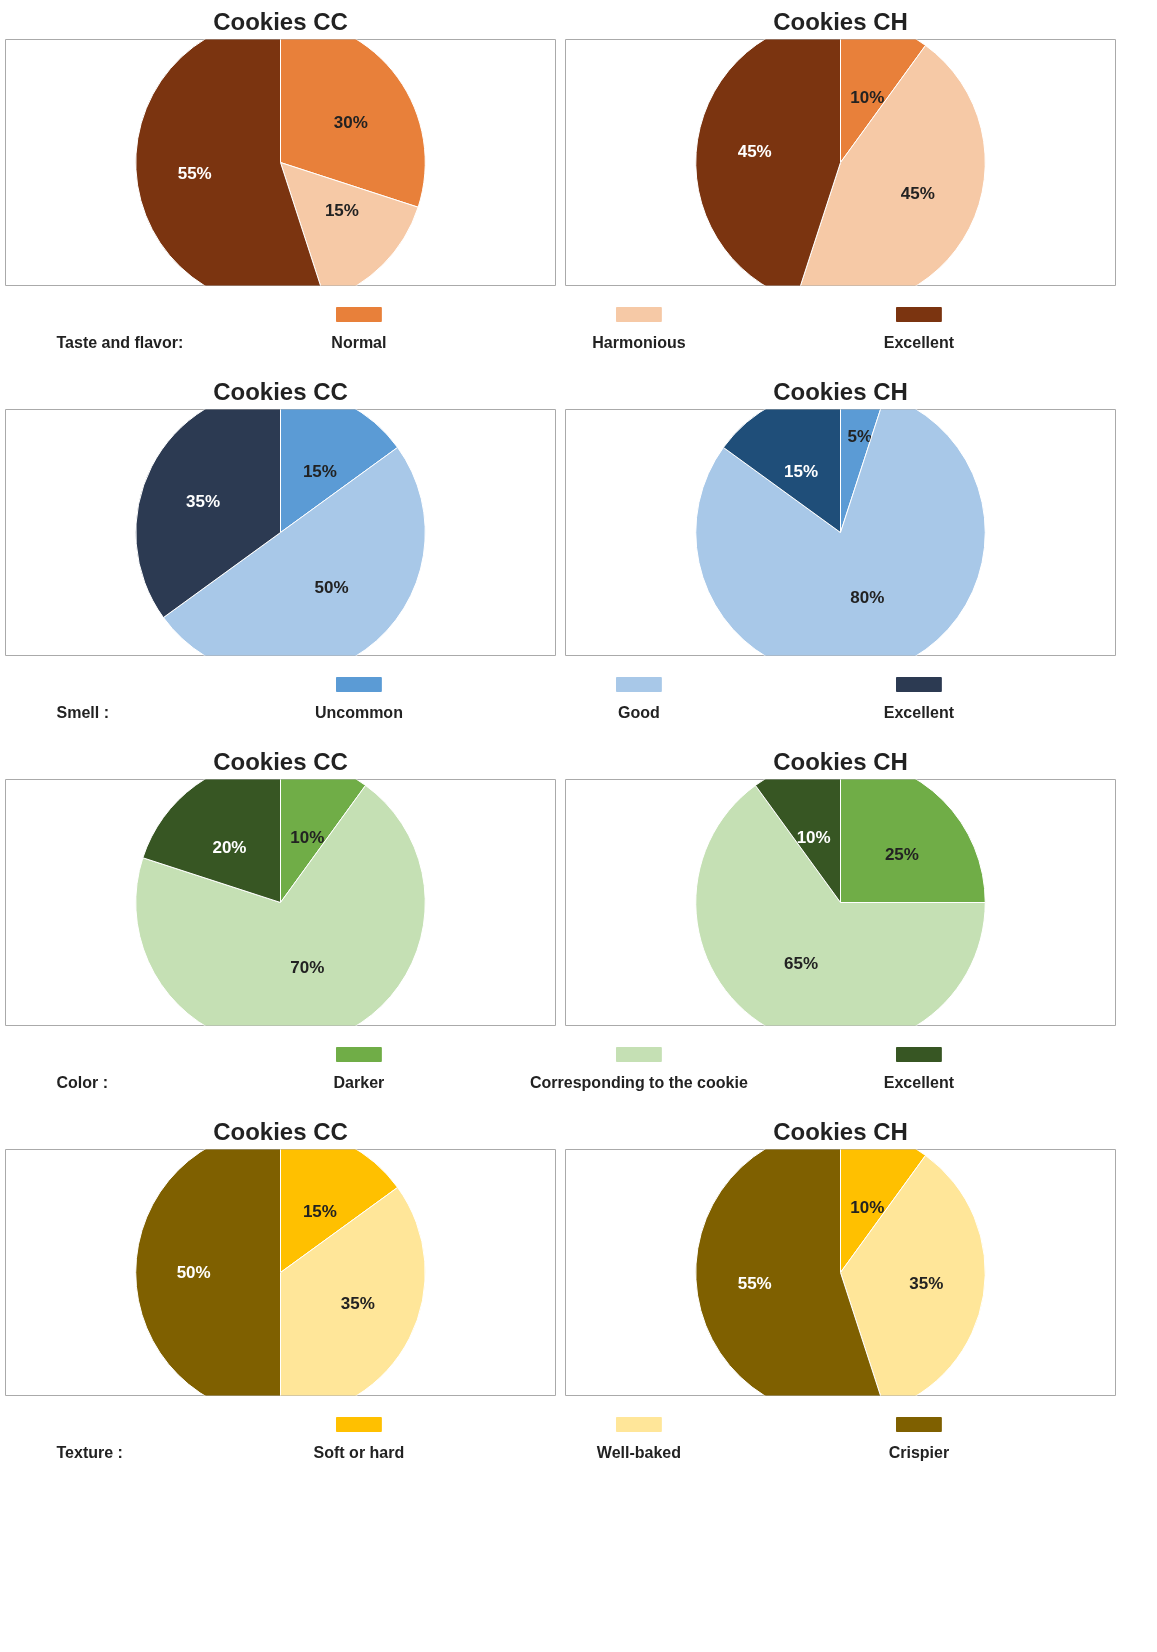  What do you see at coordinates (82, 1082) in the screenshot?
I see `legend-title: Color :` at bounding box center [82, 1082].